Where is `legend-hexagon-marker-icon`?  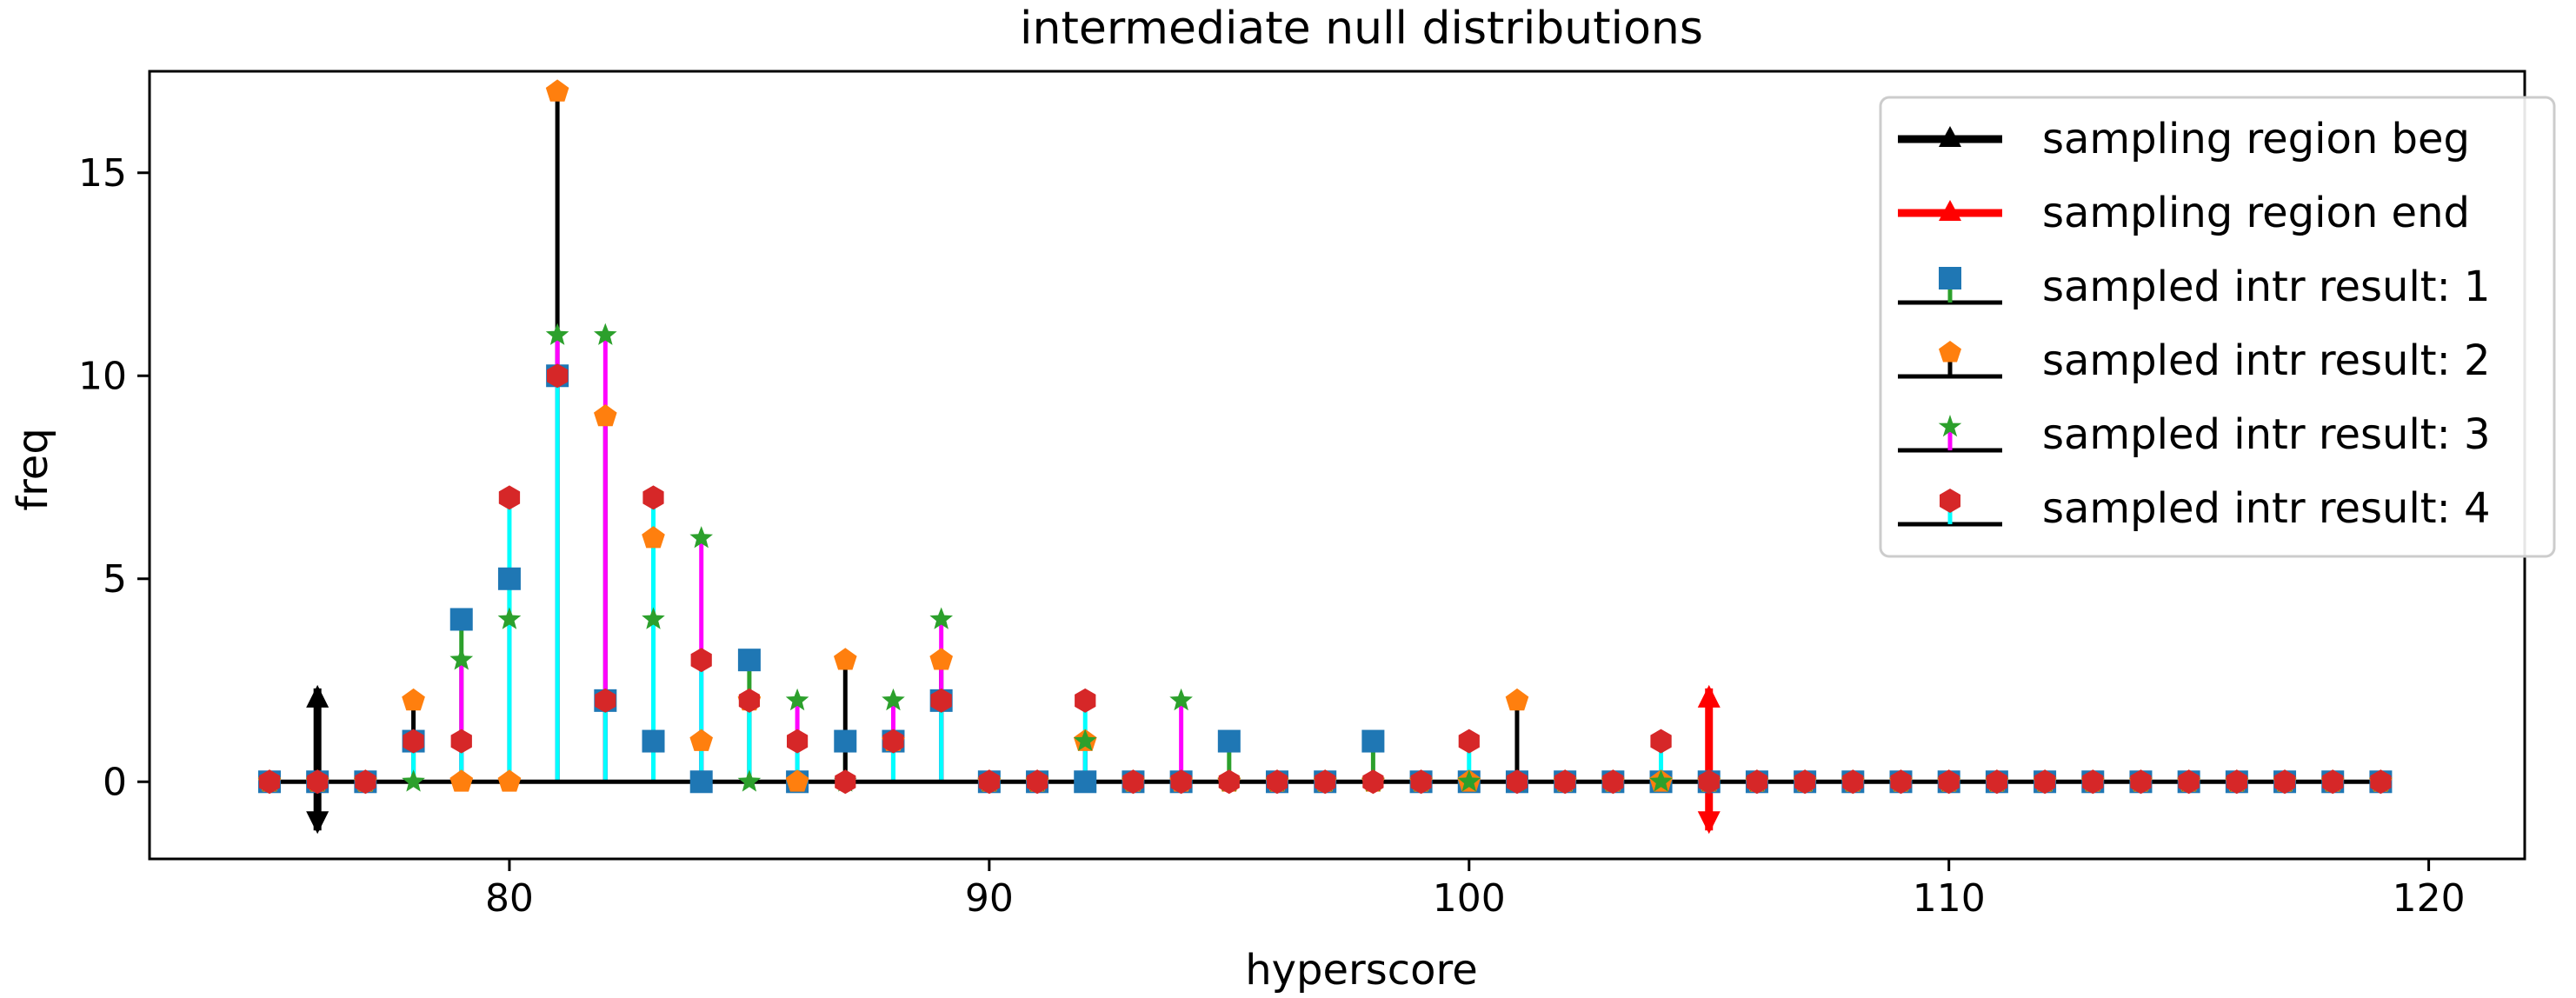
legend-hexagon-marker-icon is located at coordinates (1950, 501).